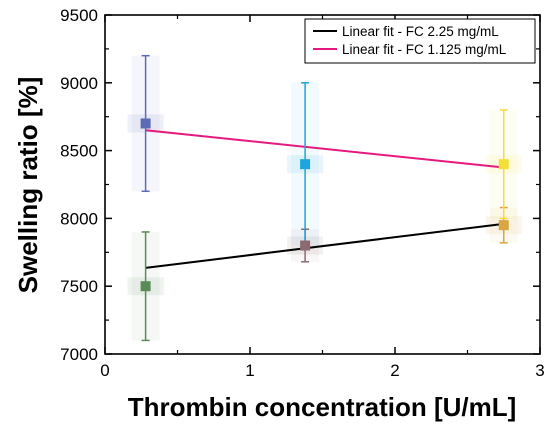  I want to click on legend-label: Linear fit - FC 1.125 mg/mL, so click(424, 49).